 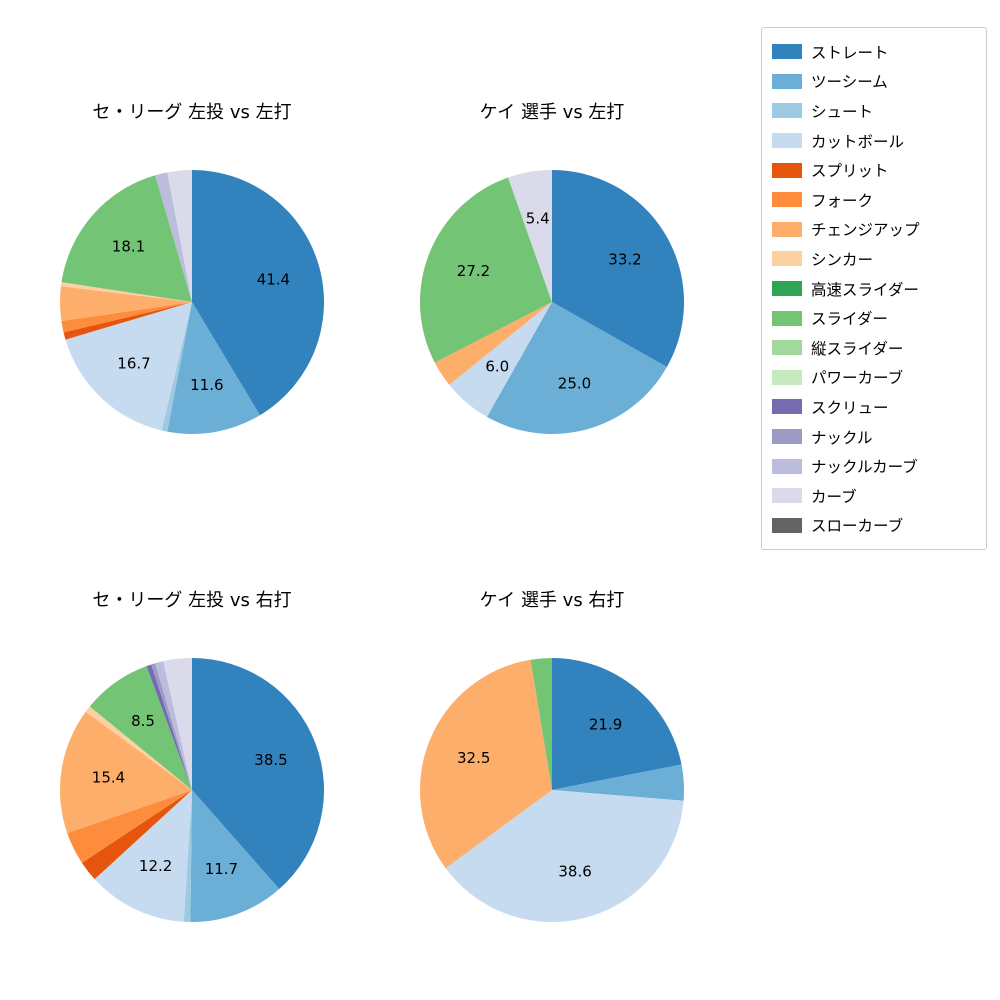 I want to click on legend-label: カットボール, so click(x=858, y=141).